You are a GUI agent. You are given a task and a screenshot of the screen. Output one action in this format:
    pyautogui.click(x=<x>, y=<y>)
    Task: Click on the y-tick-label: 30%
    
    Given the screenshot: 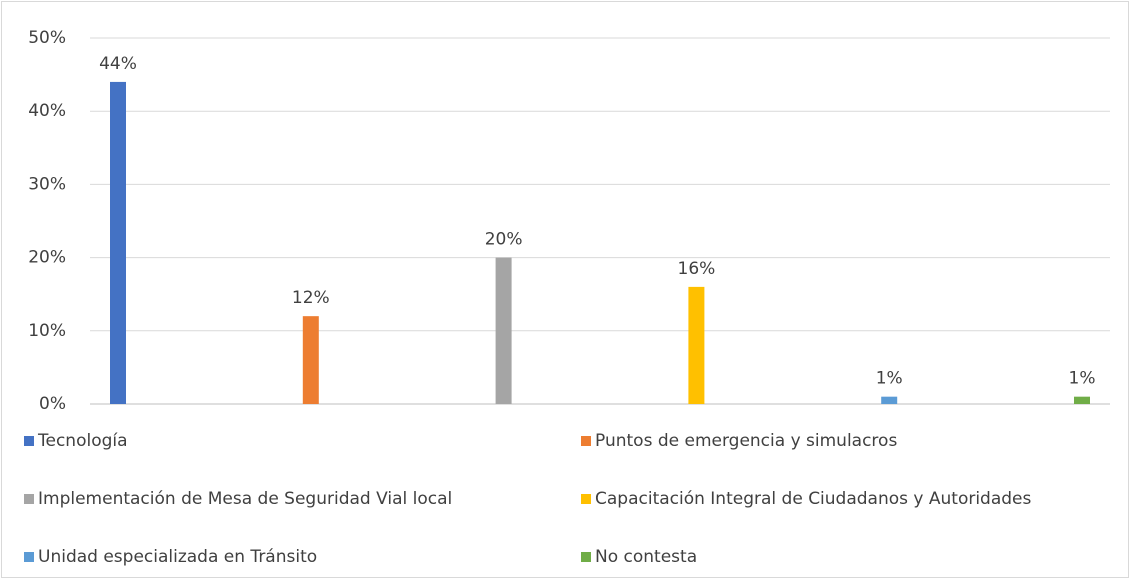 What is the action you would take?
    pyautogui.click(x=47, y=184)
    